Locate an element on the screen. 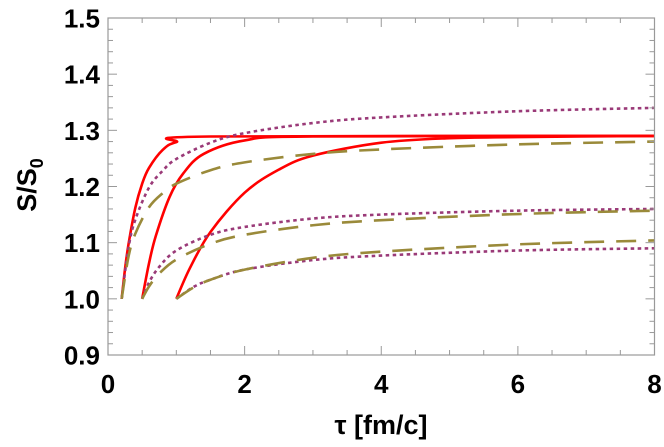 Image resolution: width=664 pixels, height=447 pixels. y-tick-label: 1.1 is located at coordinates (82, 243).